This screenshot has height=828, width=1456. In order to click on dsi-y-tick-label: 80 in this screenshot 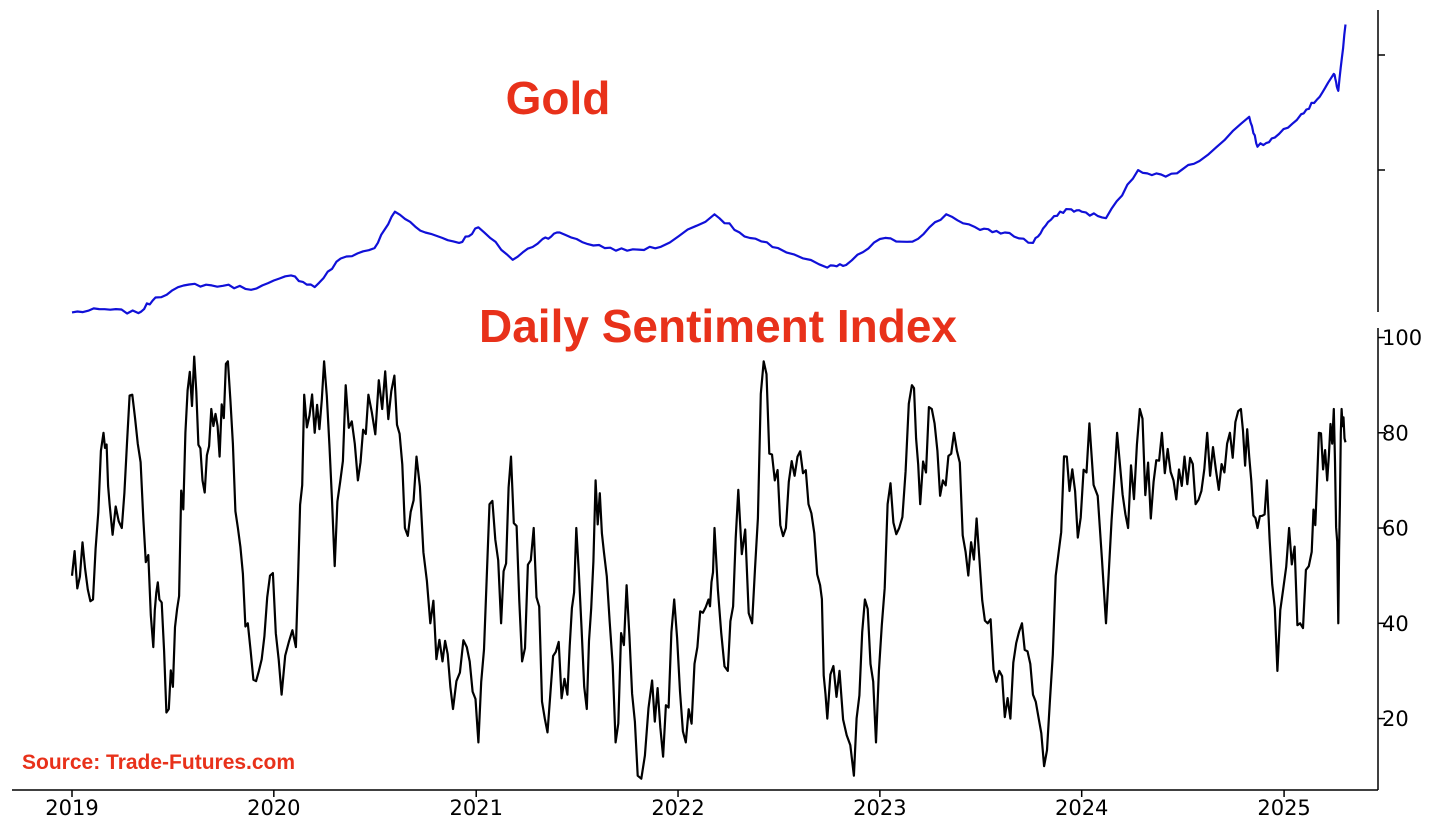, I will do `click(1395, 433)`.